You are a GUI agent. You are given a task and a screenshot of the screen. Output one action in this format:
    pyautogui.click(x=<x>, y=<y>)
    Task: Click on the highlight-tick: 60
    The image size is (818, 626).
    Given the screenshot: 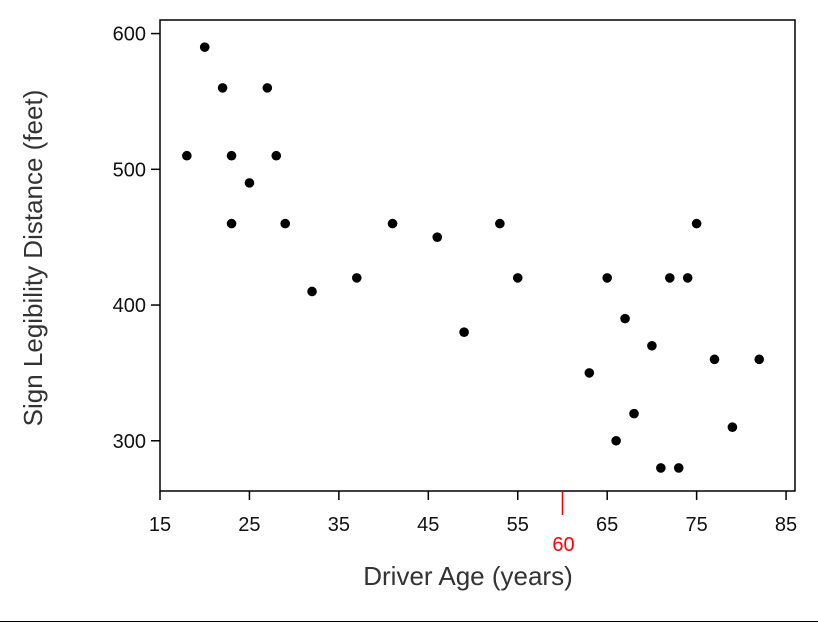 What is the action you would take?
    pyautogui.click(x=563, y=523)
    